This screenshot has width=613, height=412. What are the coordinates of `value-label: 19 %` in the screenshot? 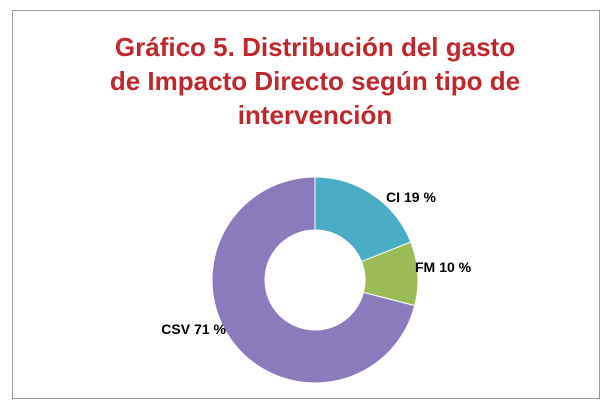 It's located at (420, 197).